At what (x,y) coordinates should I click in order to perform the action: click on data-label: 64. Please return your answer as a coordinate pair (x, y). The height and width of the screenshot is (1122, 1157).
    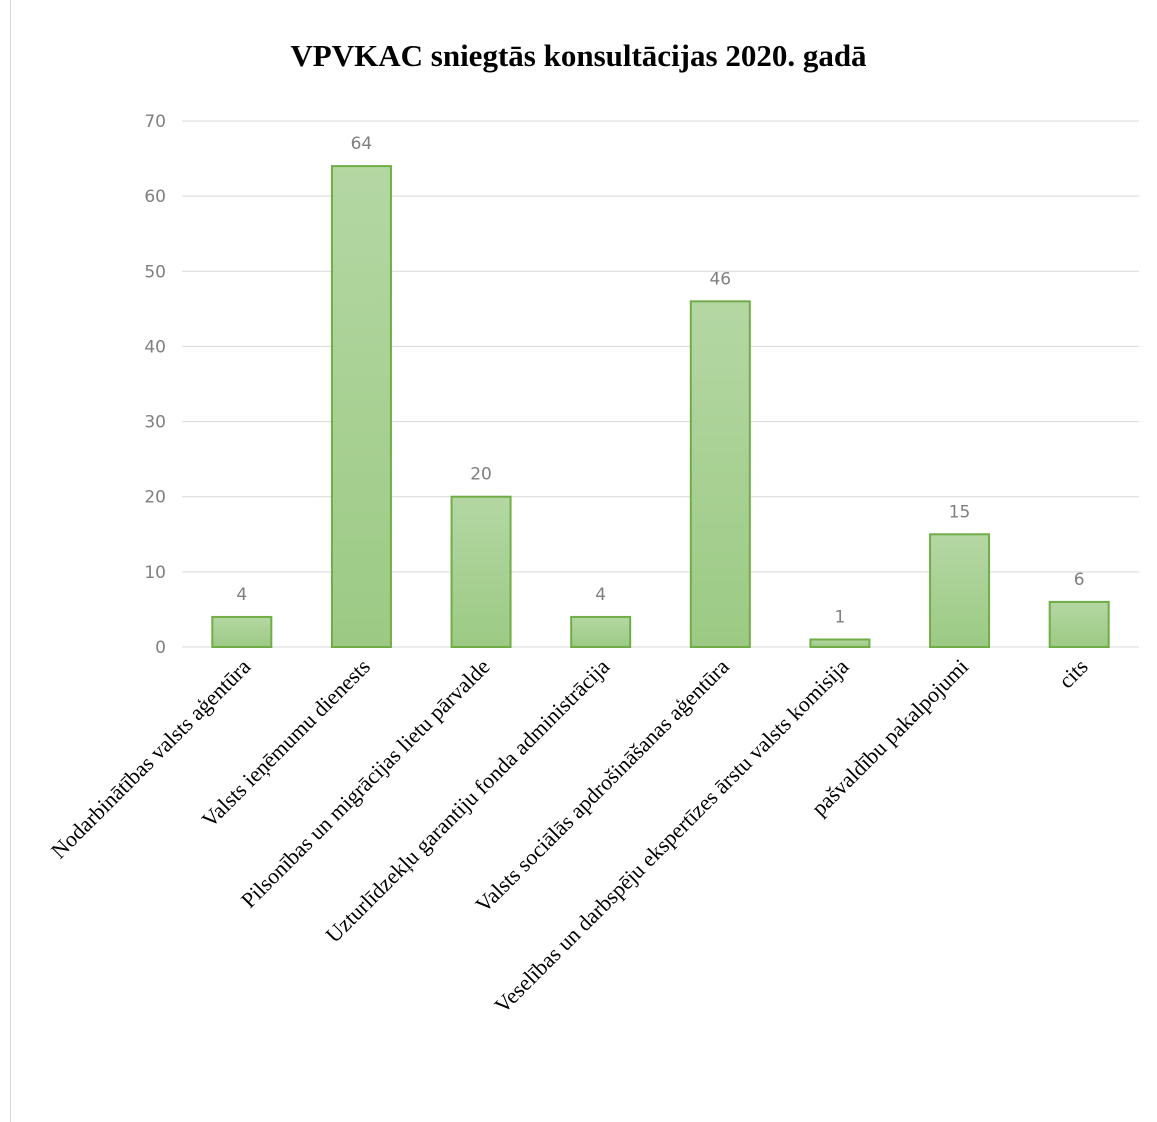
    Looking at the image, I should click on (362, 144).